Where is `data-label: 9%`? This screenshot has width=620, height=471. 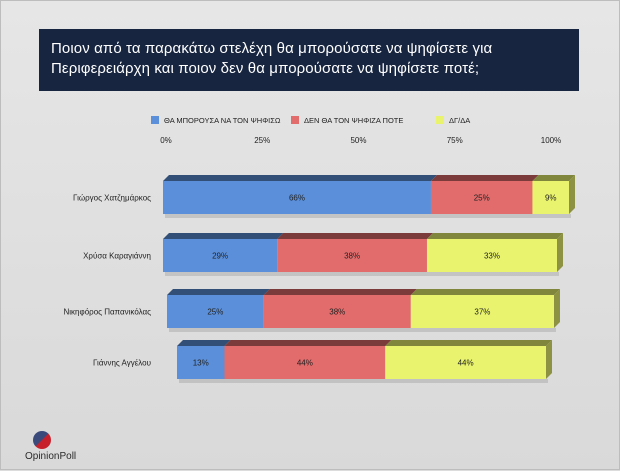 data-label: 9% is located at coordinates (551, 198).